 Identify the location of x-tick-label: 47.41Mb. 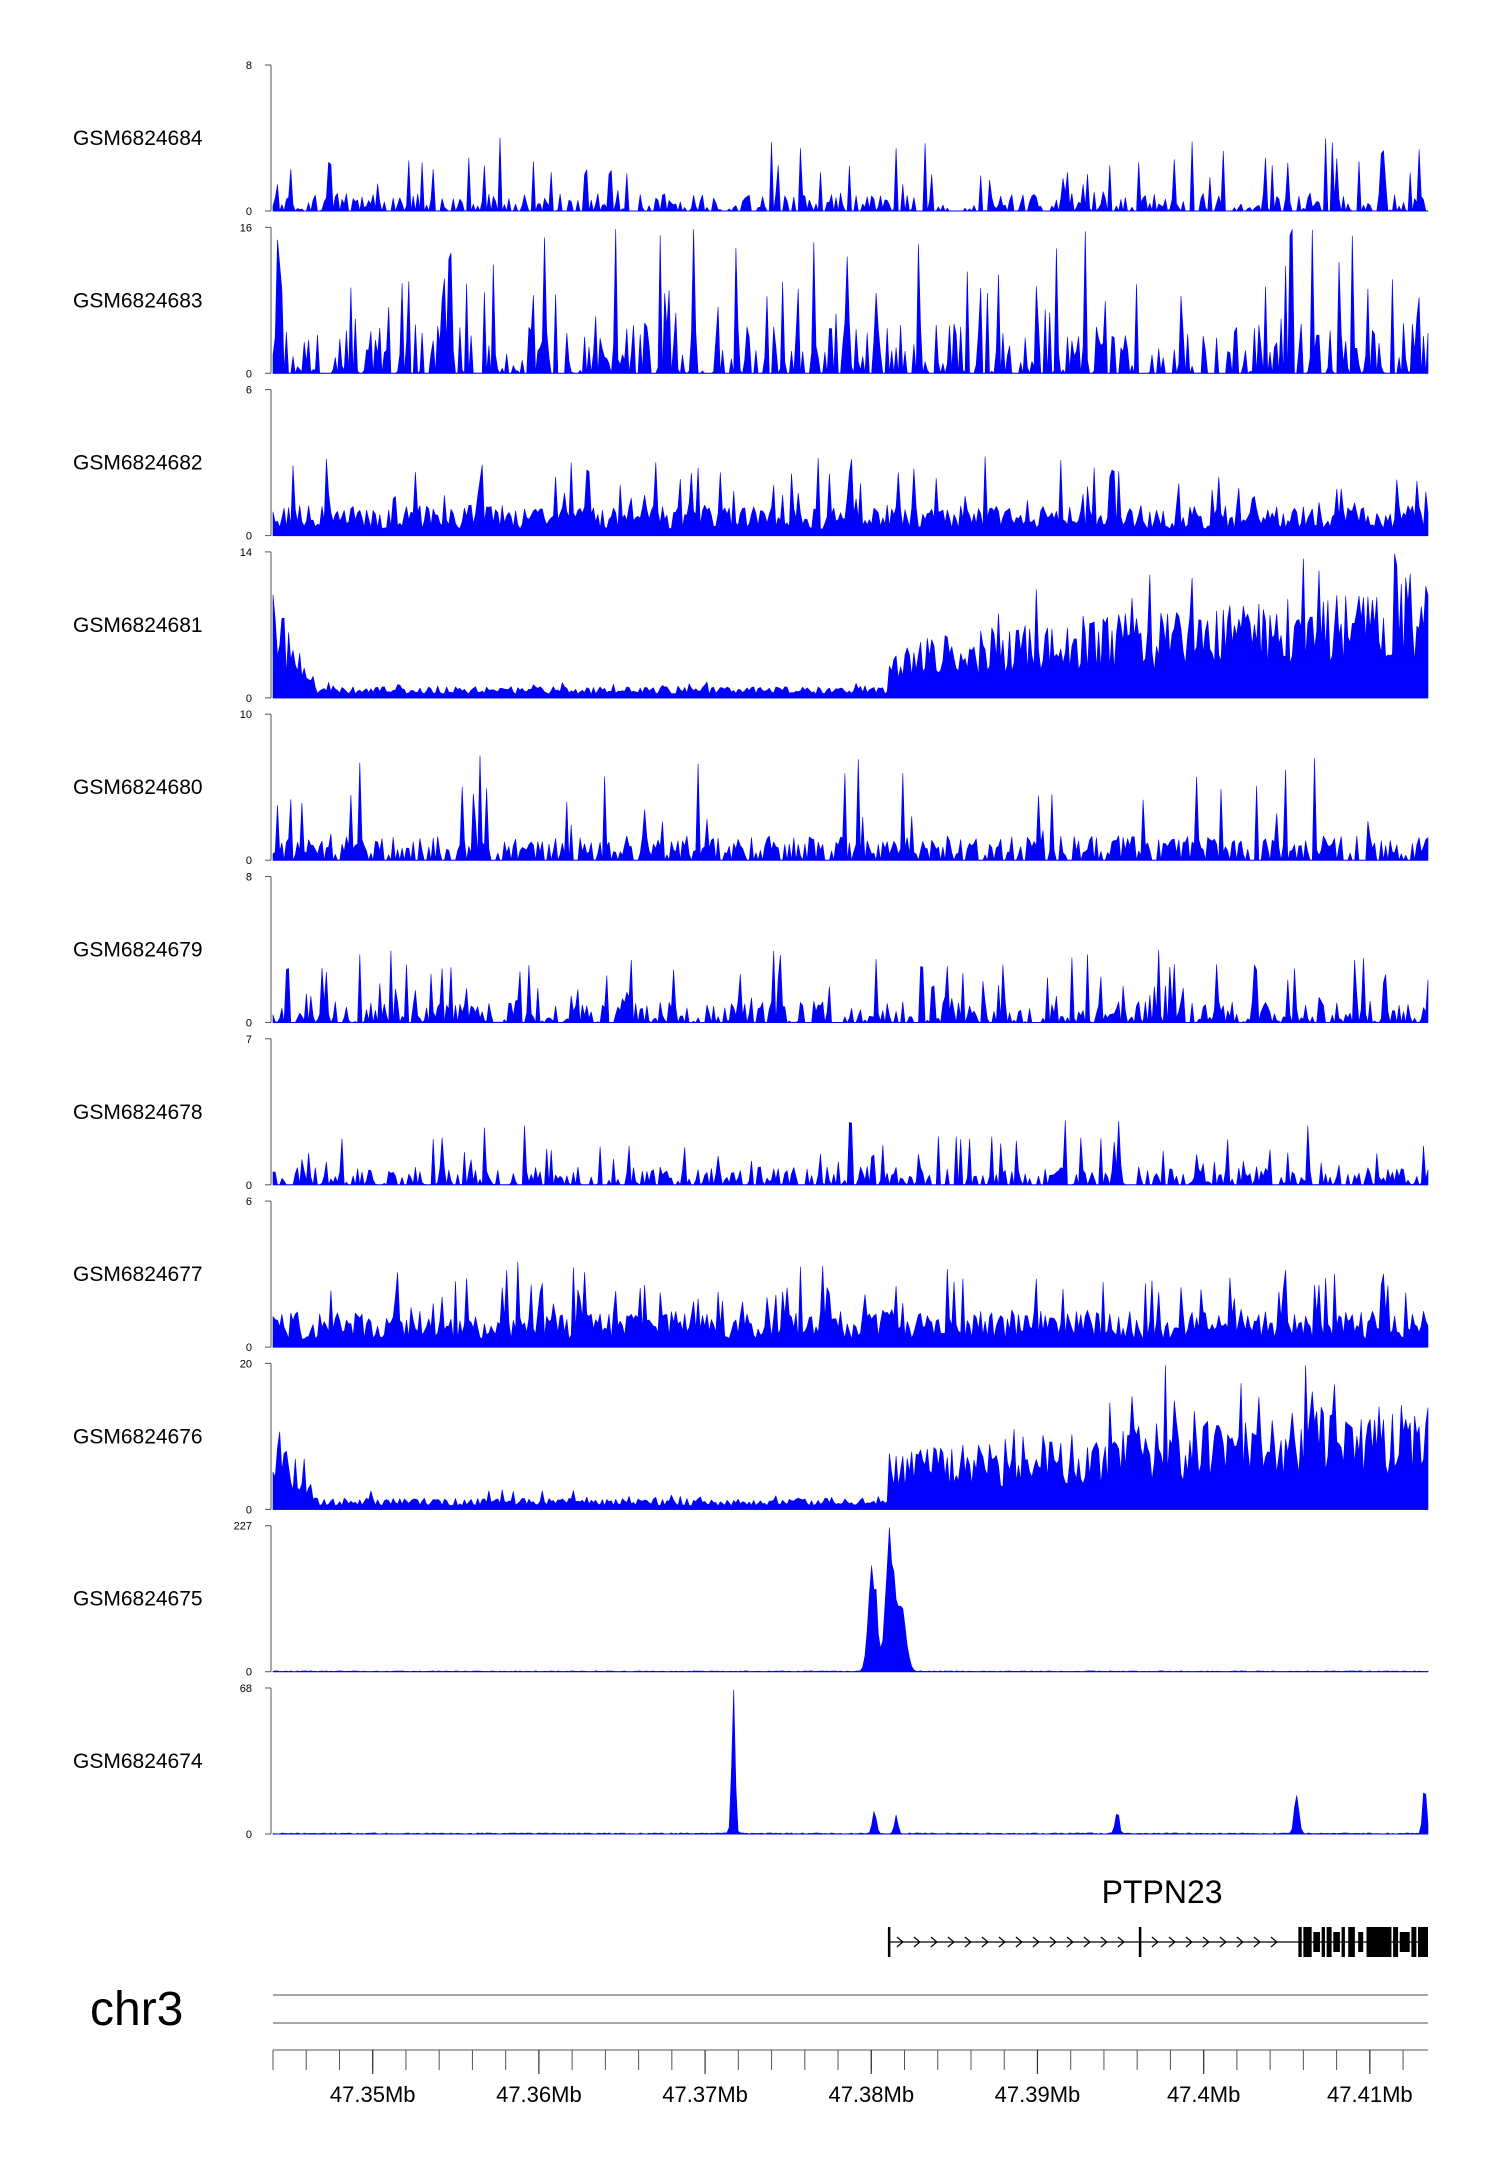
(1370, 2094).